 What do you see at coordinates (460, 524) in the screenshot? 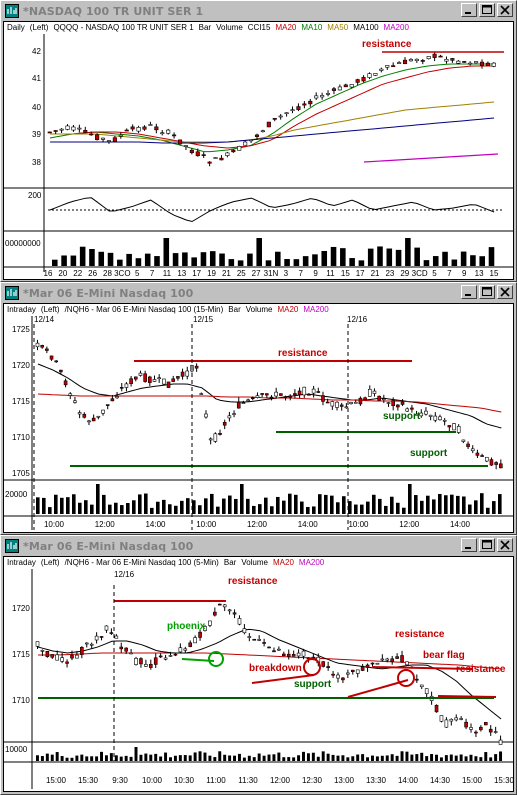
I see `x-tick: 14:00` at bounding box center [460, 524].